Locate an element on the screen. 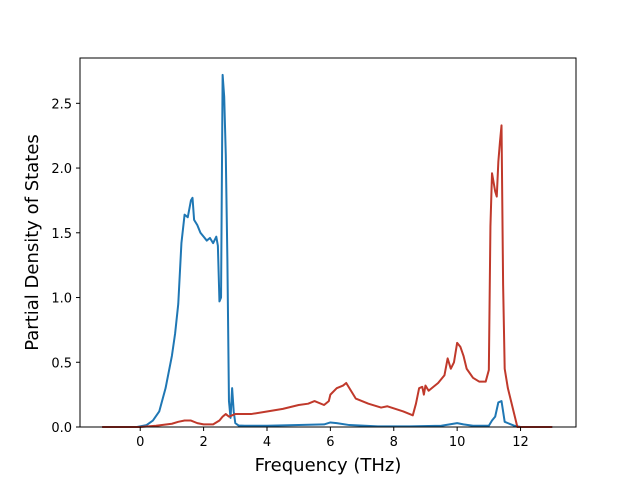 This screenshot has width=640, height=480. y-tick-label: 0.0 is located at coordinates (61, 428).